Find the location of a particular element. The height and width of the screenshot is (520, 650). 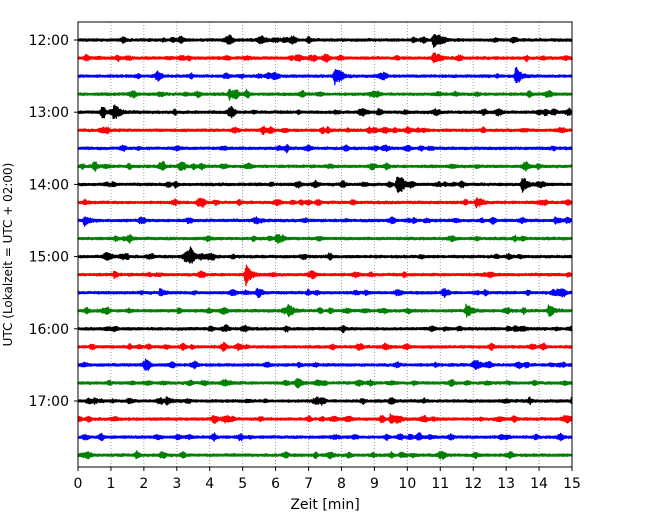

x-tick-label: 2 is located at coordinates (143, 484).